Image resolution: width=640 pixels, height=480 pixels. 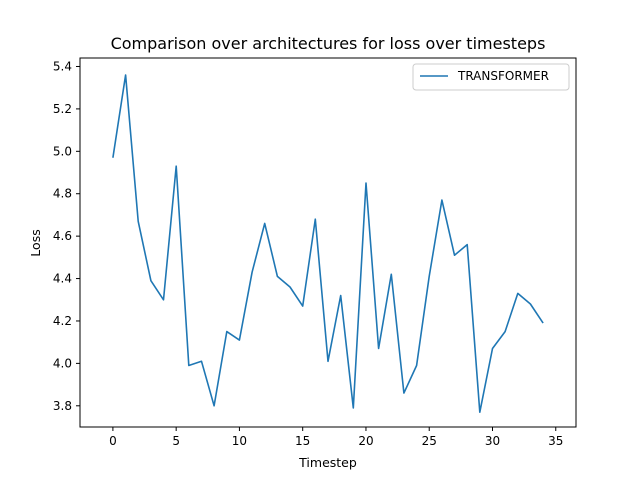 What do you see at coordinates (62, 406) in the screenshot?
I see `y-tick-label: 3.8` at bounding box center [62, 406].